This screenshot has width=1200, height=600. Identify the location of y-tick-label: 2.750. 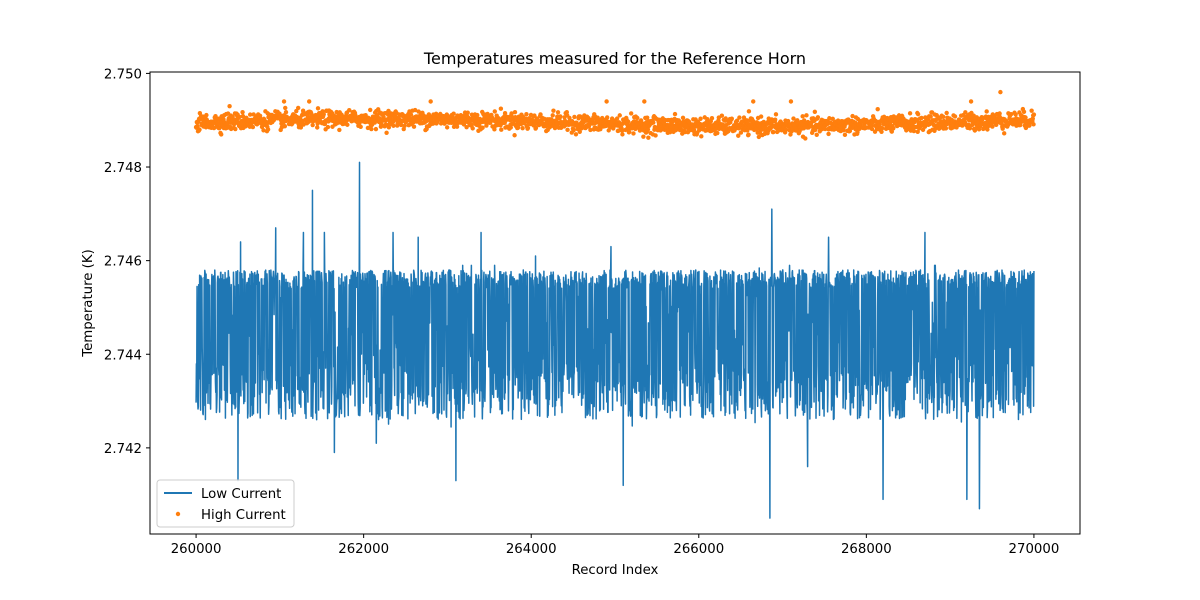
(123, 74).